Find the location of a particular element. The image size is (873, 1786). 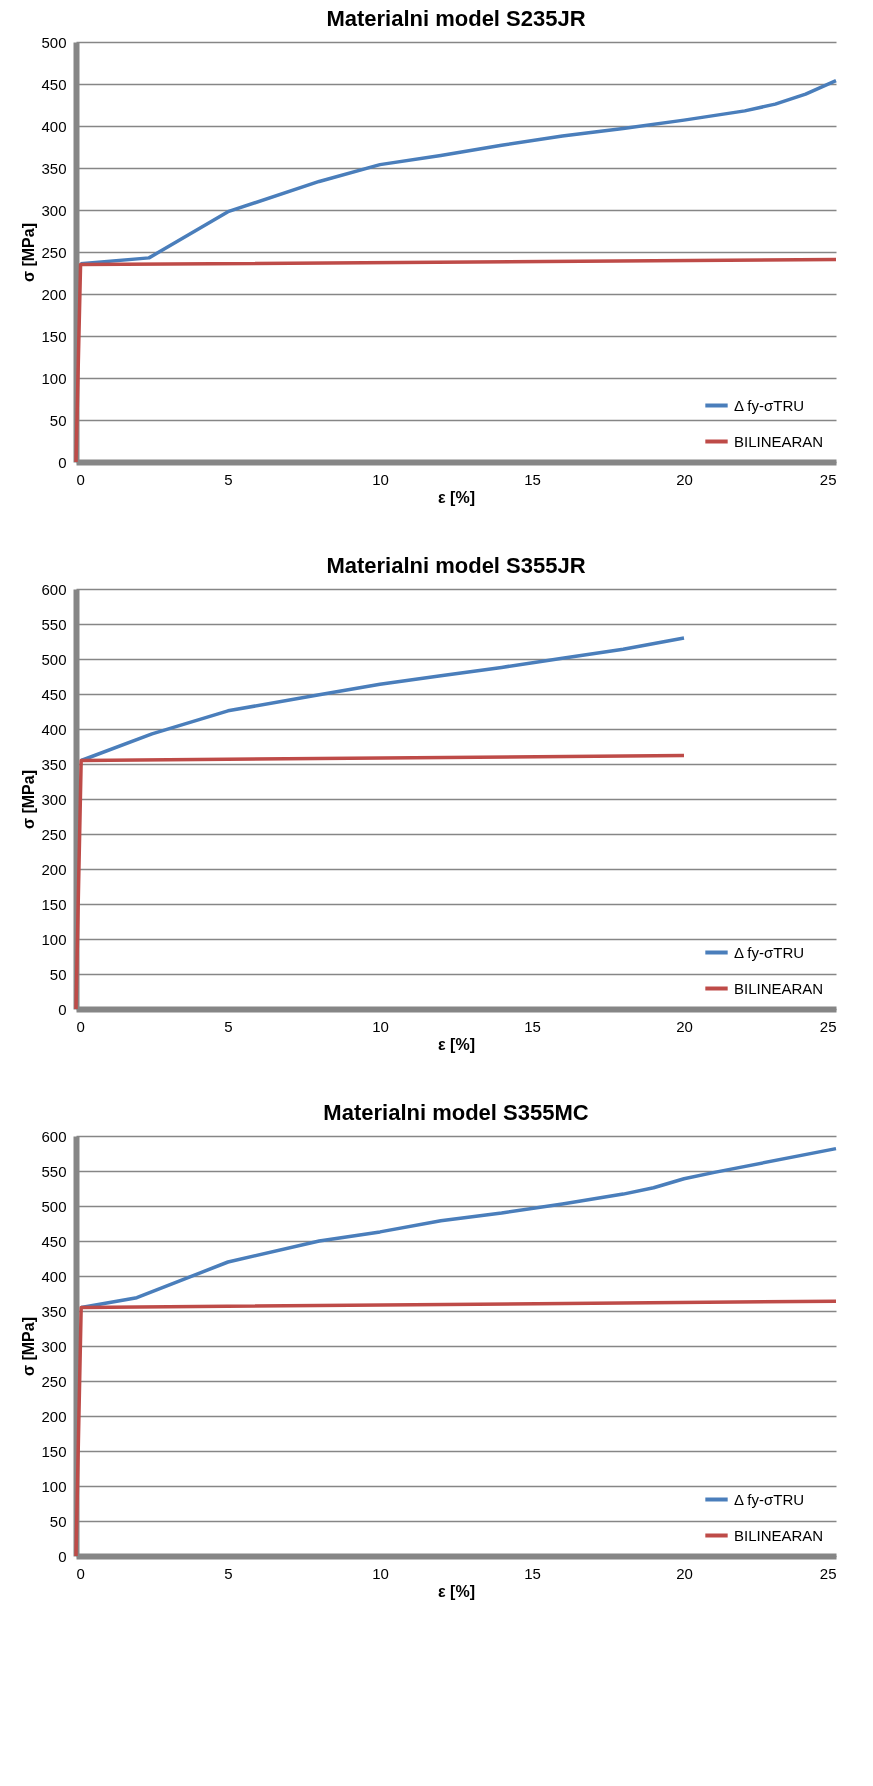

chart-title: Materialni model S355JR is located at coordinates (456, 565).